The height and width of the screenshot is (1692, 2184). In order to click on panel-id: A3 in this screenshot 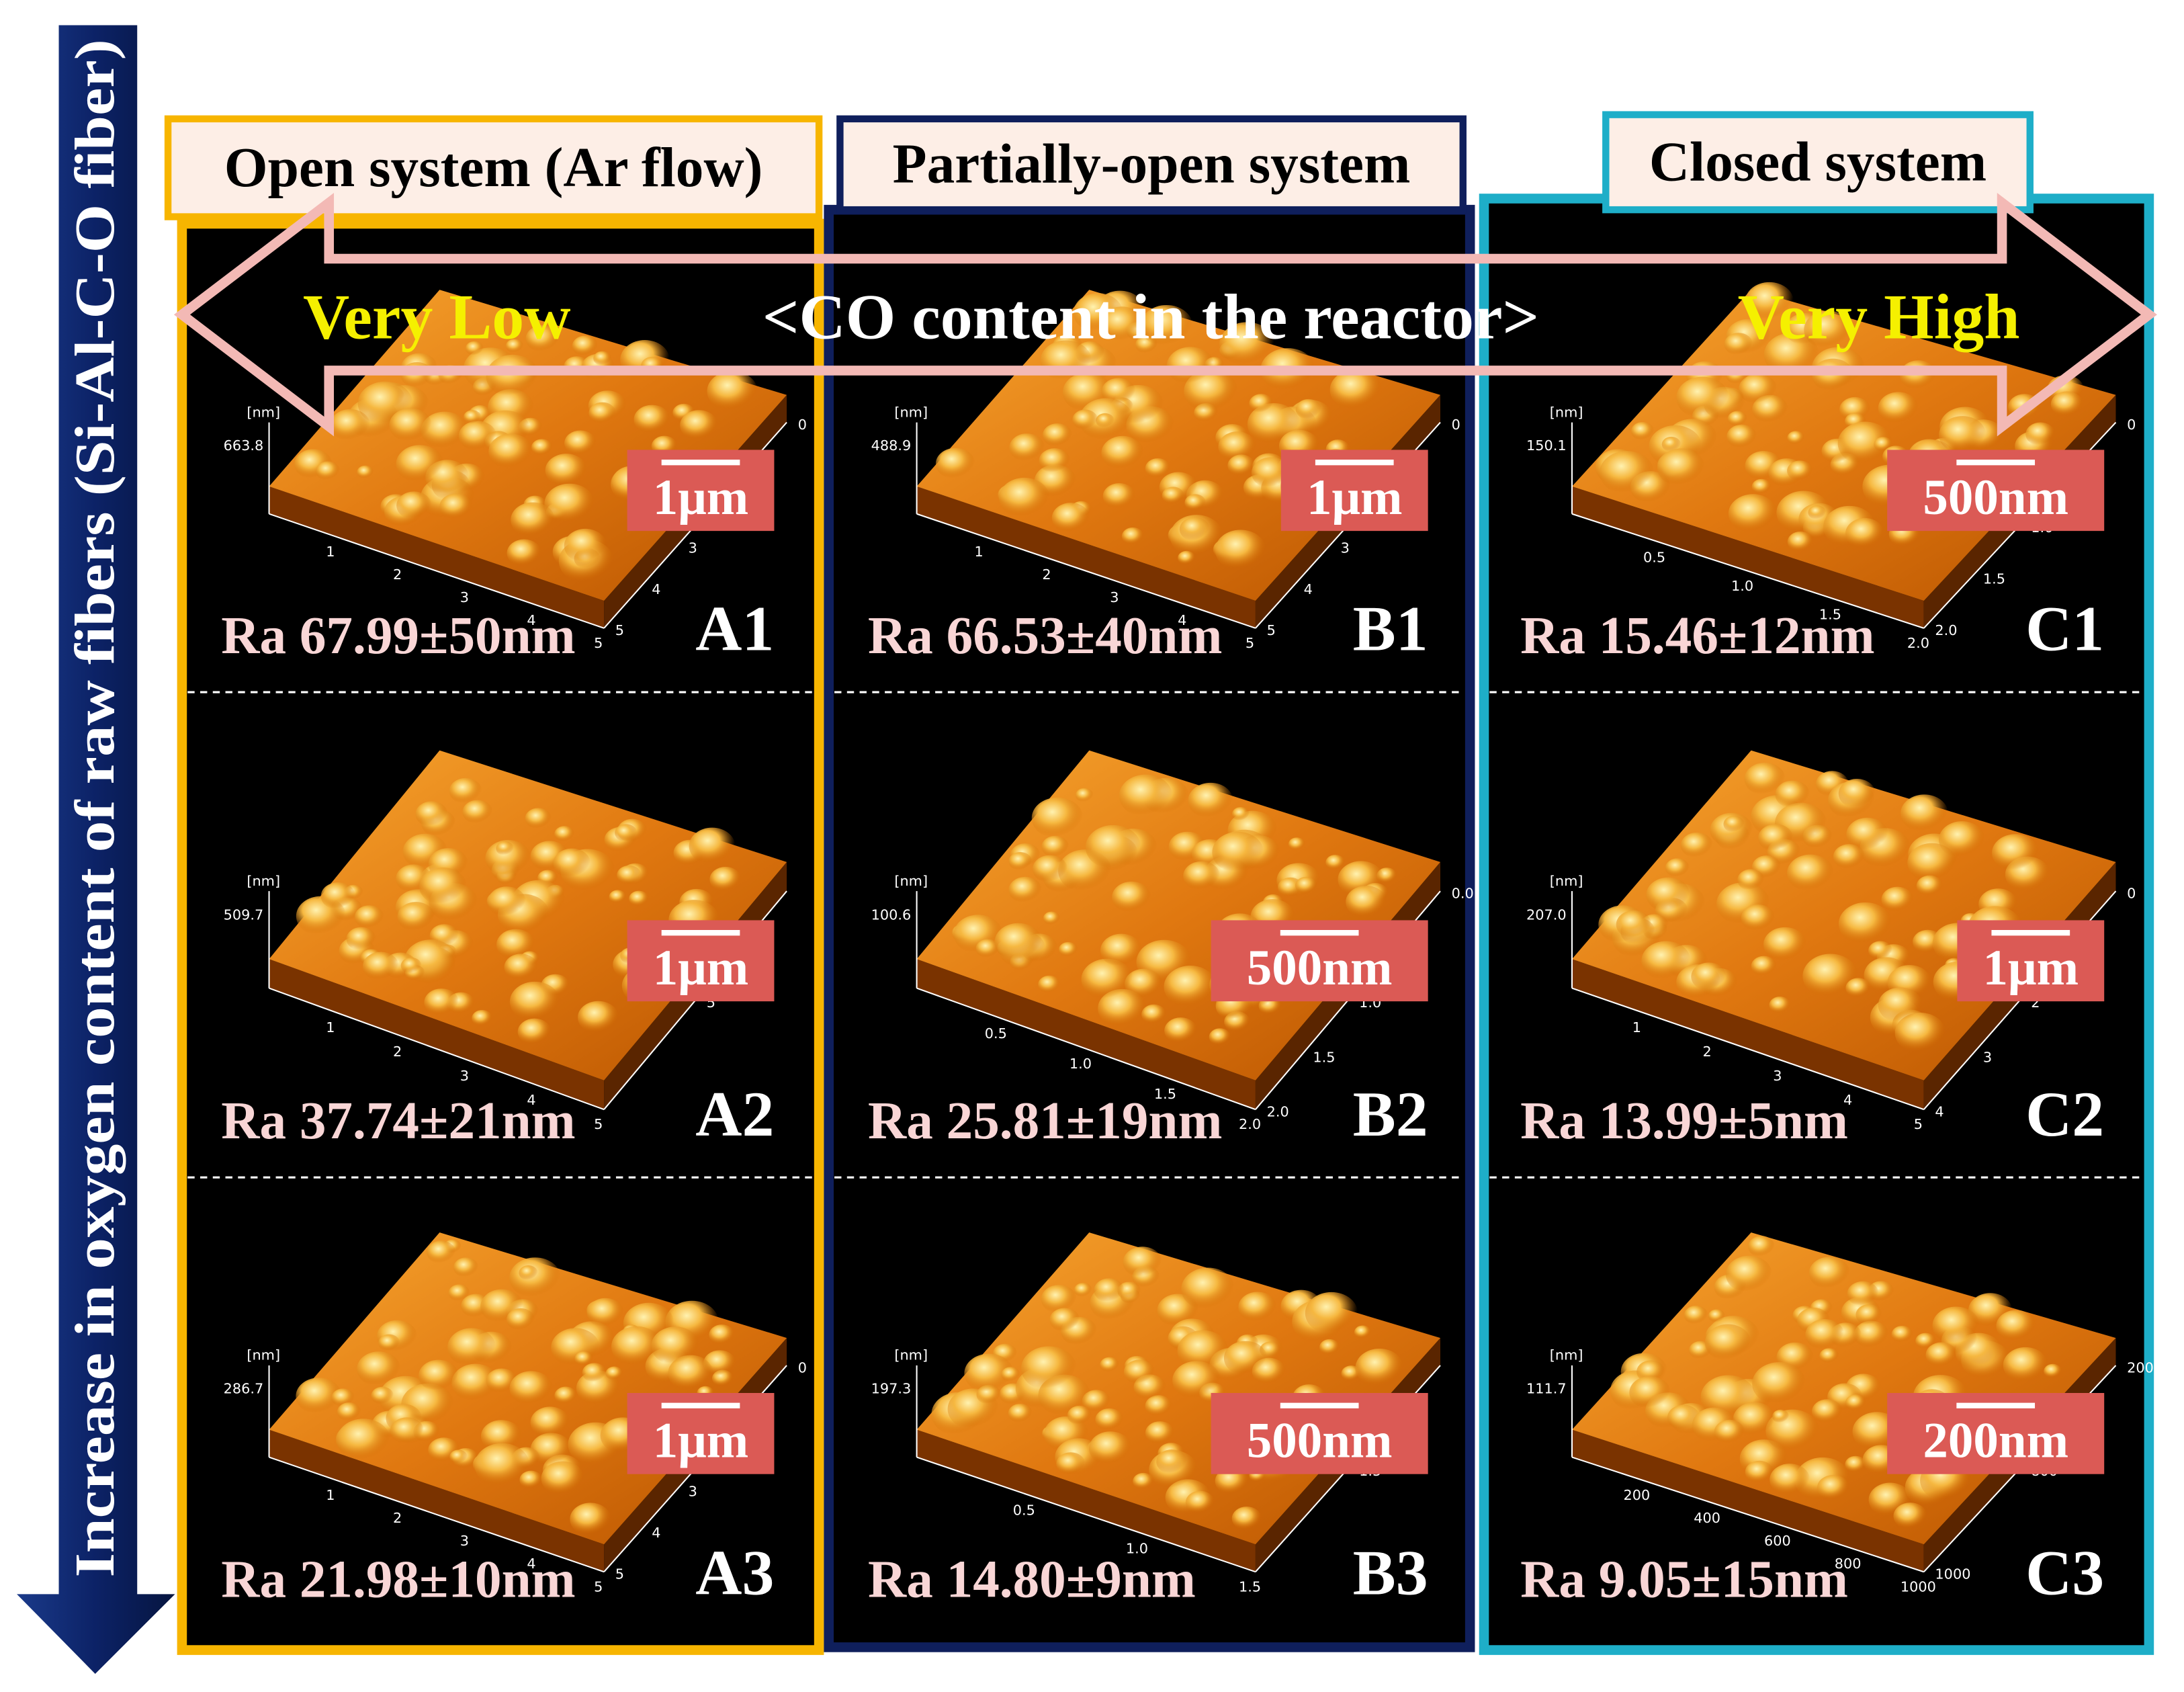, I will do `click(734, 1572)`.